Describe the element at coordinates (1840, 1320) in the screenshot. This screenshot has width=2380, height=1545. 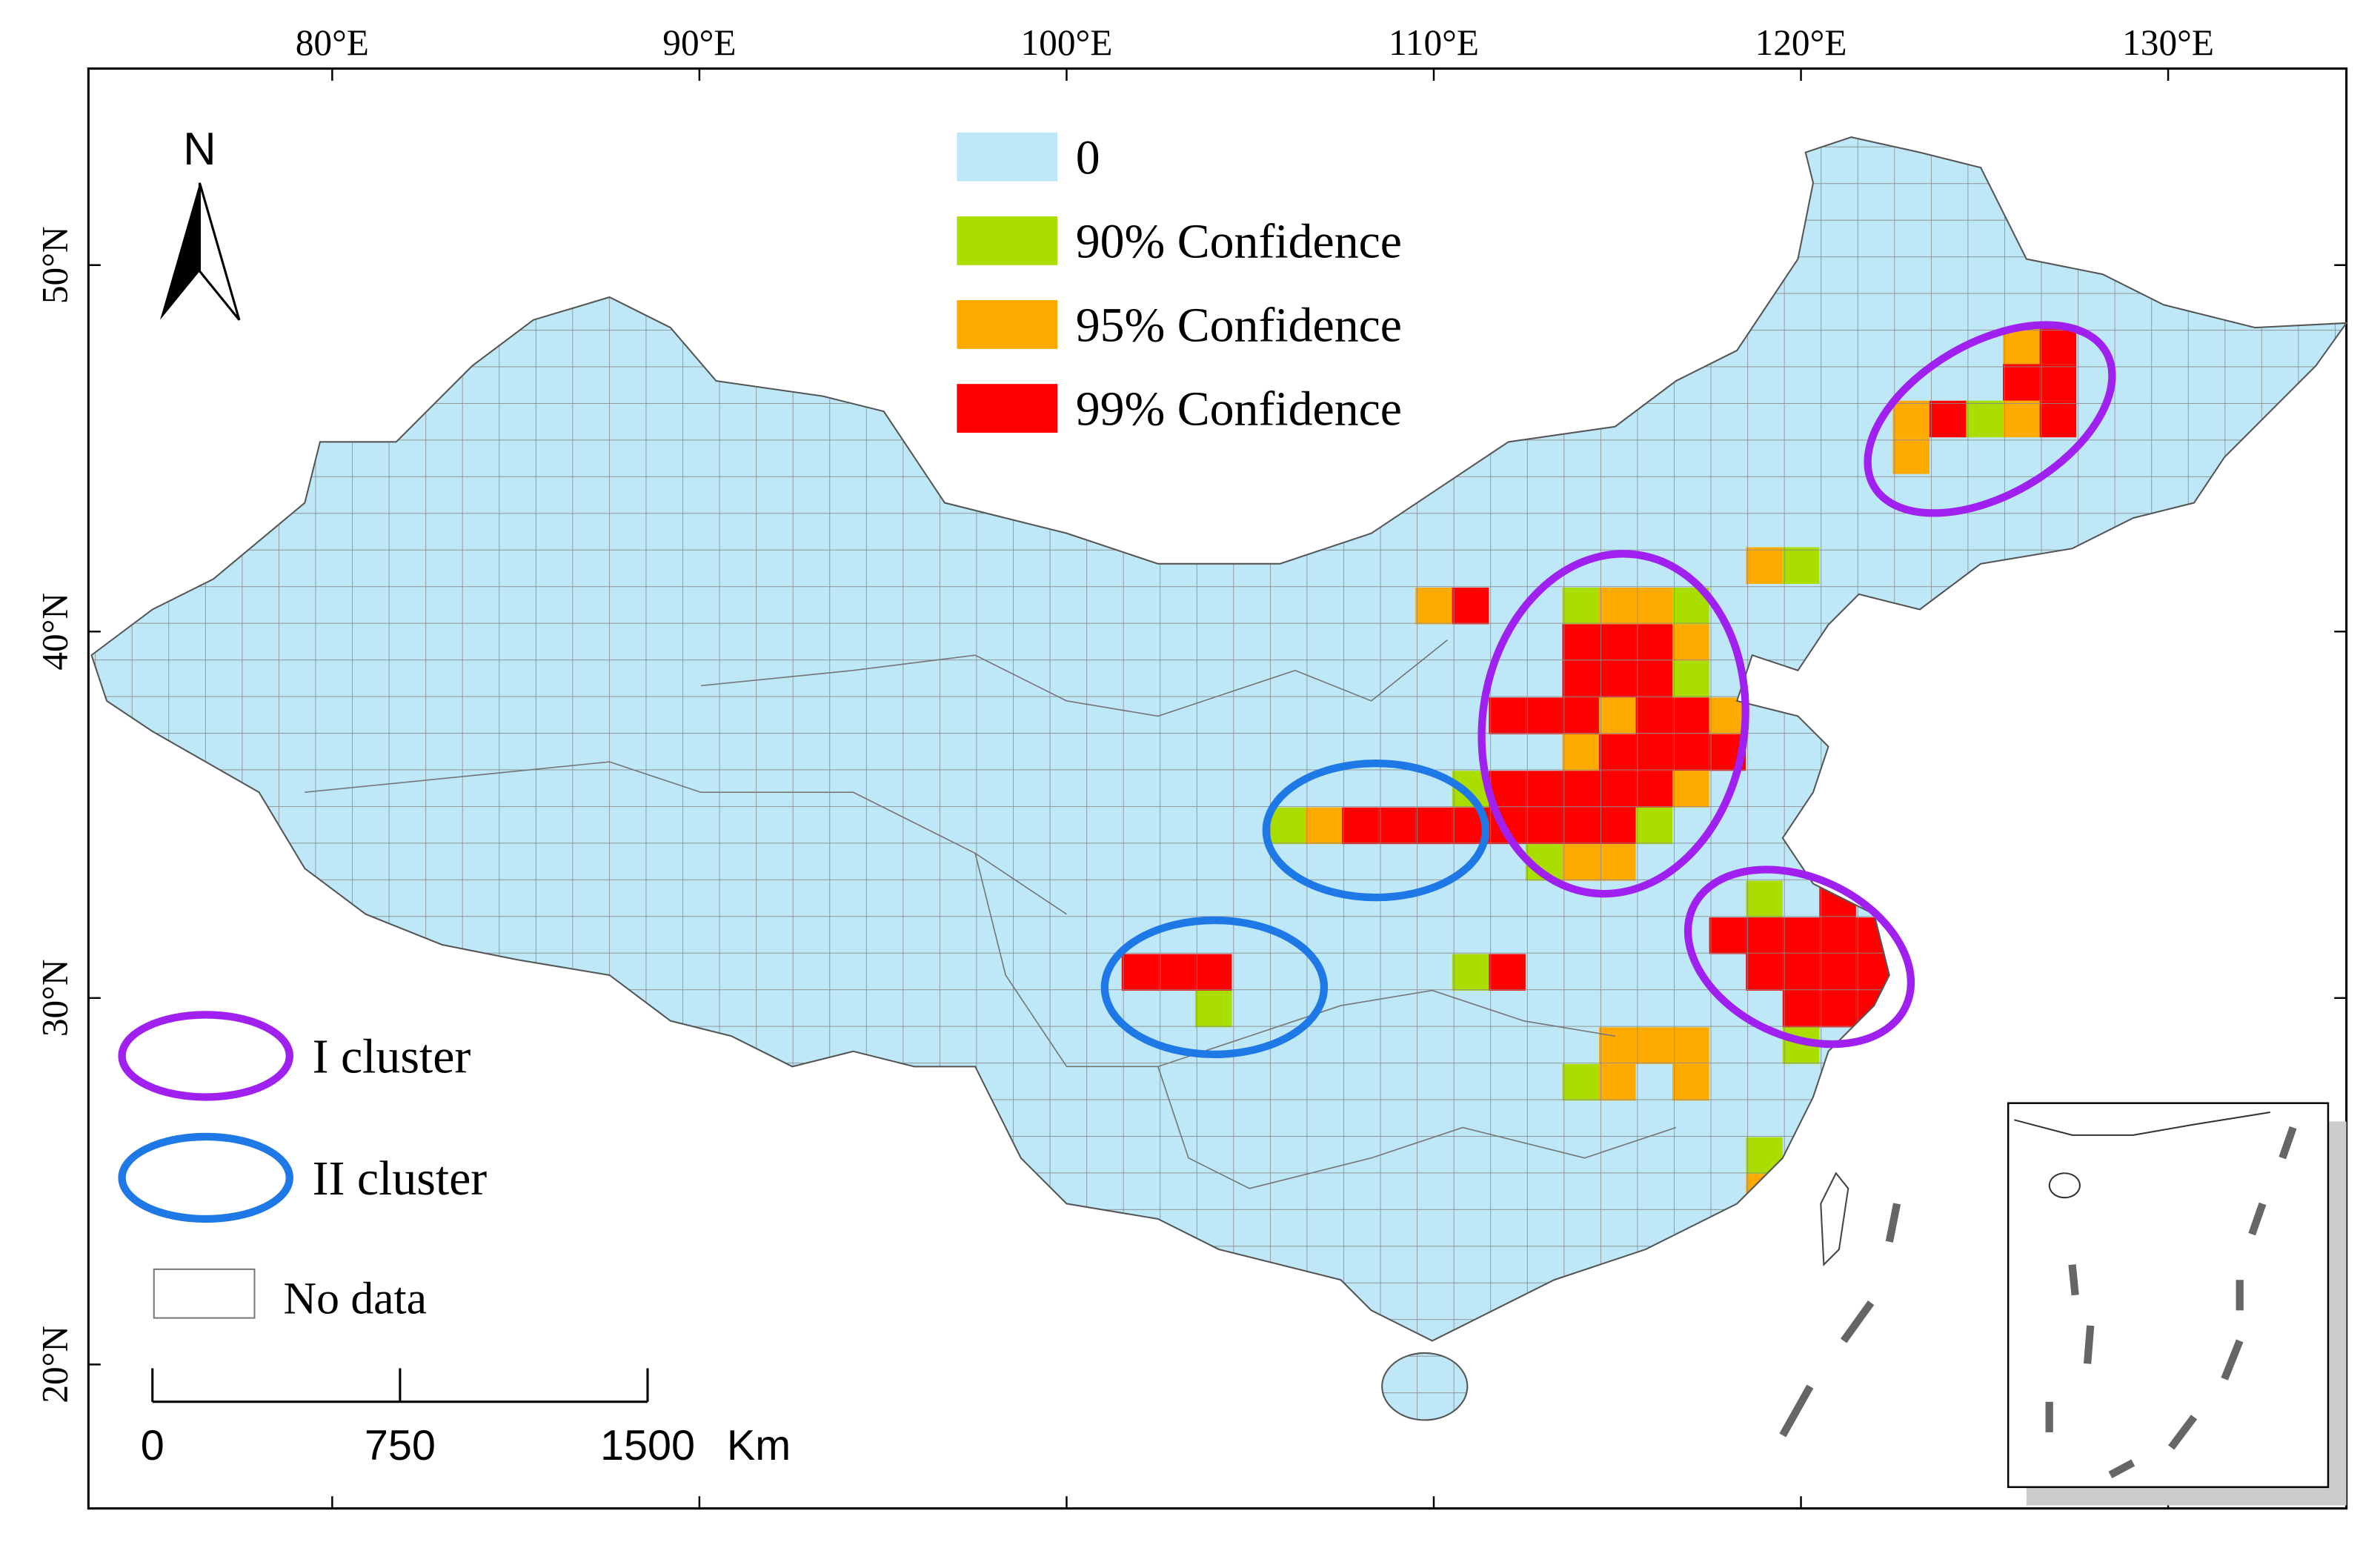
I see `sea-dashes` at that location.